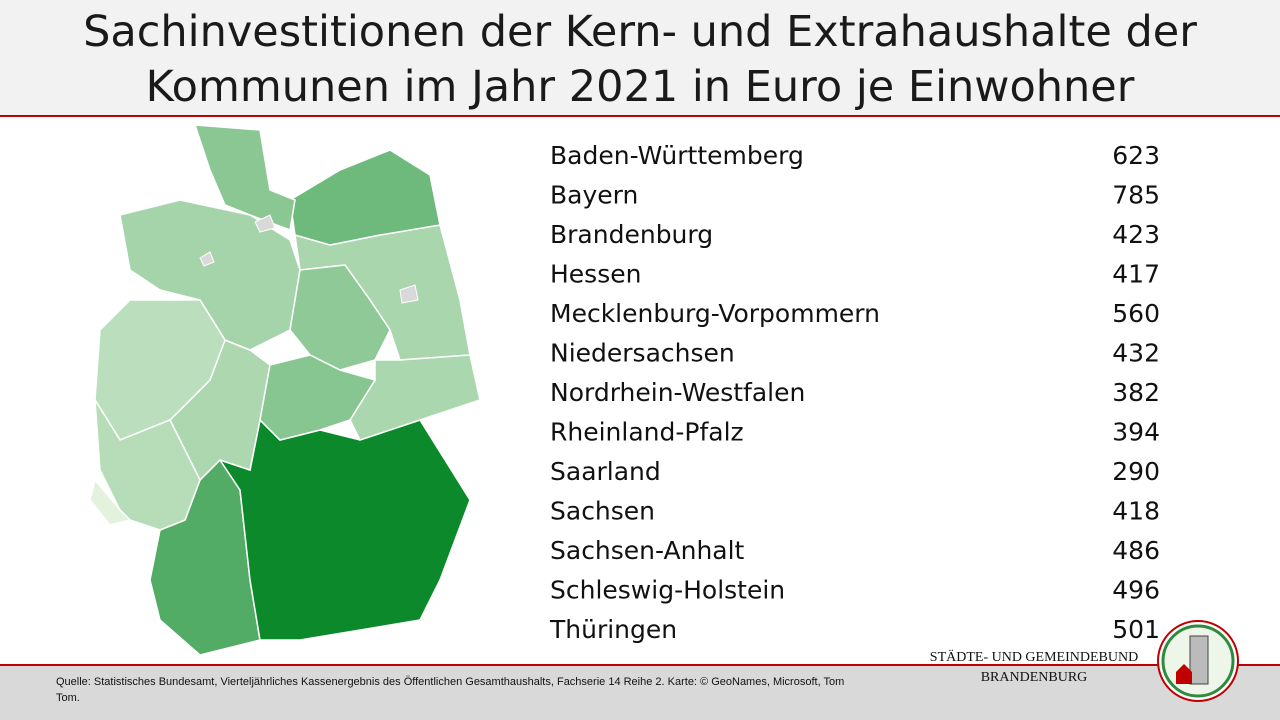 This screenshot has height=720, width=1280. Describe the element at coordinates (1136, 392) in the screenshot. I see `state-value: 382` at that location.